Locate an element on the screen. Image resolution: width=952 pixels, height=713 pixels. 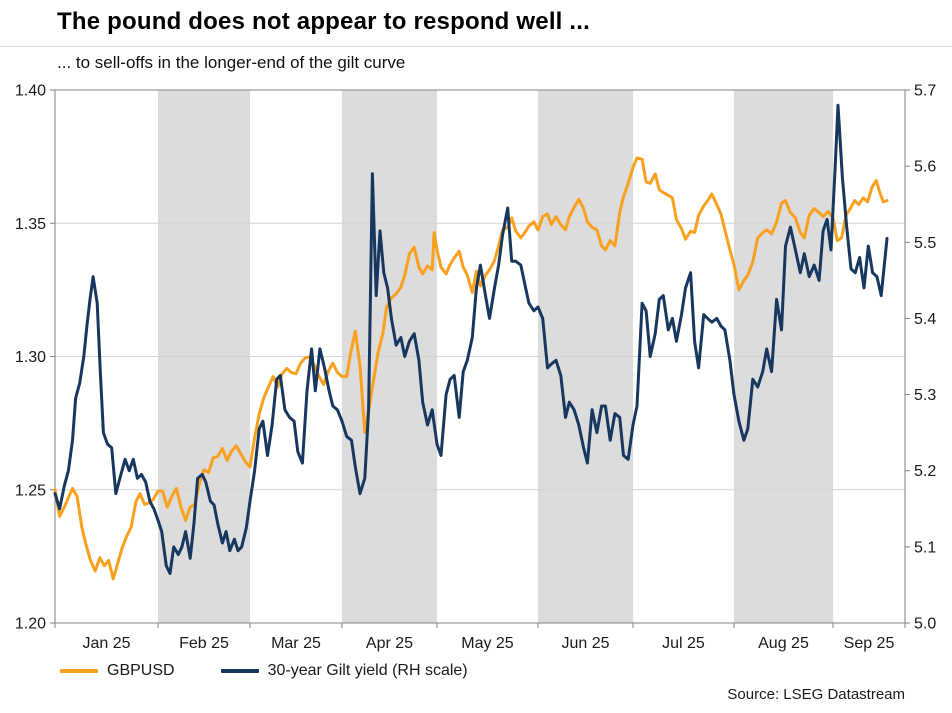
y-axis-right-label: 5.1 is located at coordinates (925, 547).